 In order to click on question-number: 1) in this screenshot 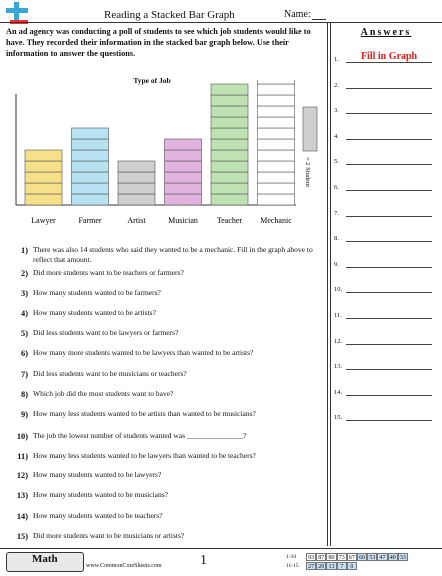, I will do `click(24, 250)`.